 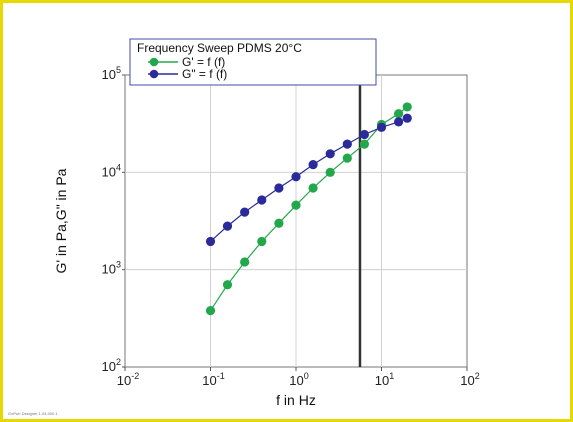 I want to click on x-tick-label: 10⁻², so click(x=128, y=379).